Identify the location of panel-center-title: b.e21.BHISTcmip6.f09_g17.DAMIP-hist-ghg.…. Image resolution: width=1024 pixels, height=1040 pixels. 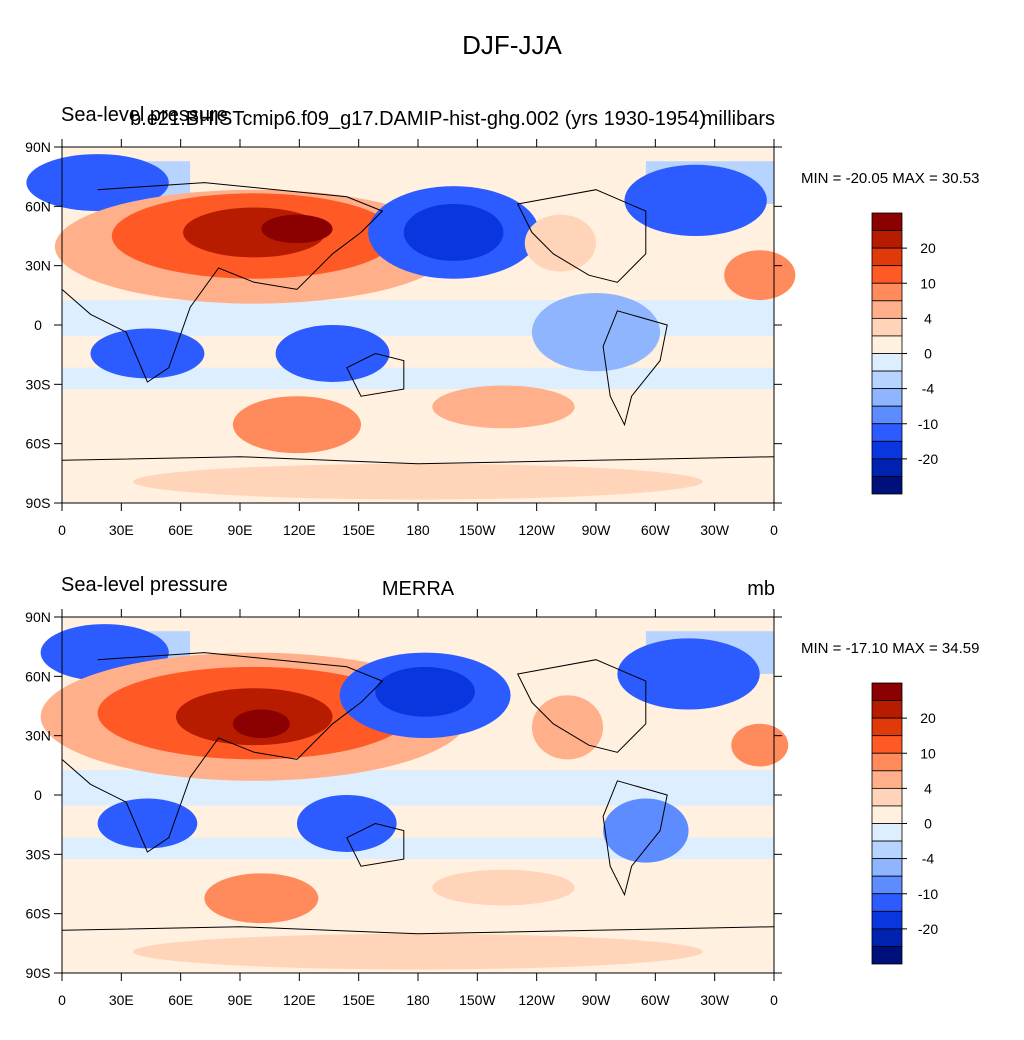
(418, 119).